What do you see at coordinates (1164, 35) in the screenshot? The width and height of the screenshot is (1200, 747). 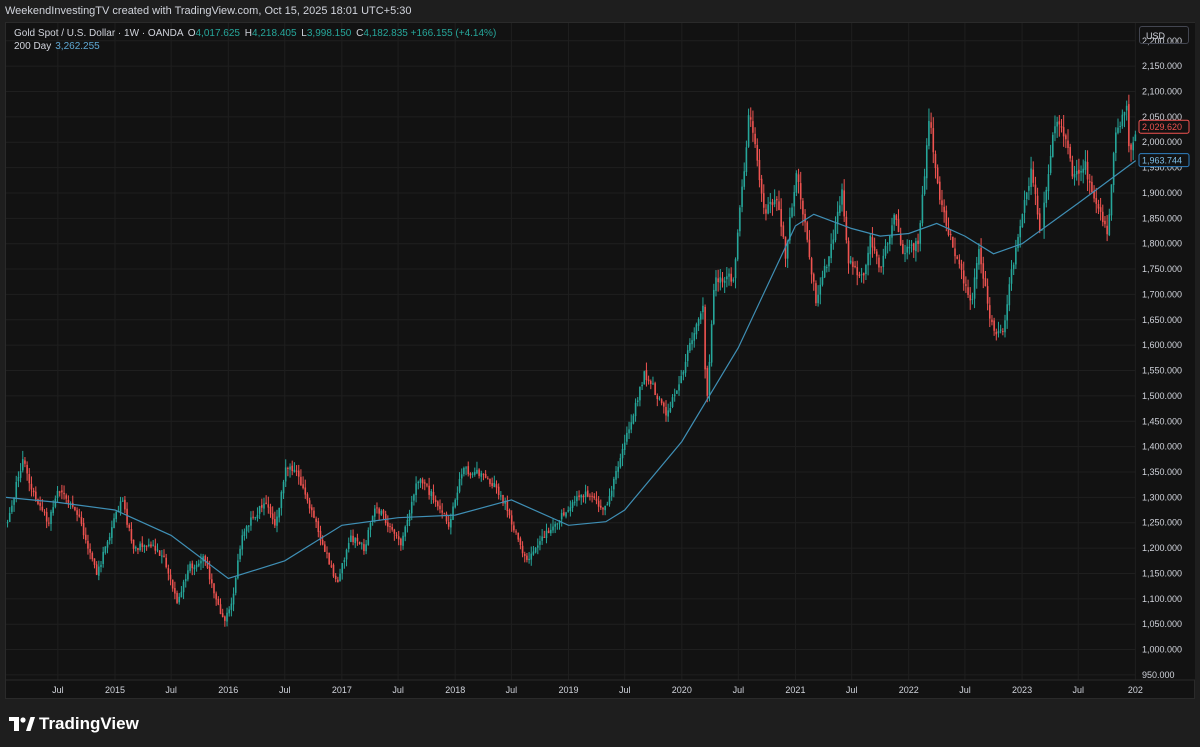 I see `currency-button: USD` at bounding box center [1164, 35].